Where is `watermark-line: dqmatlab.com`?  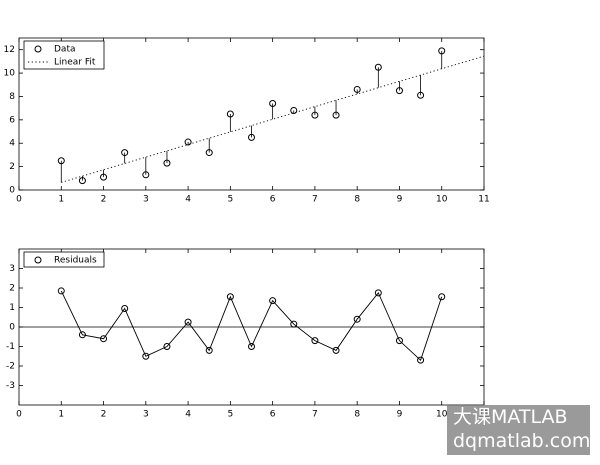 watermark-line: dqmatlab.com is located at coordinates (522, 441).